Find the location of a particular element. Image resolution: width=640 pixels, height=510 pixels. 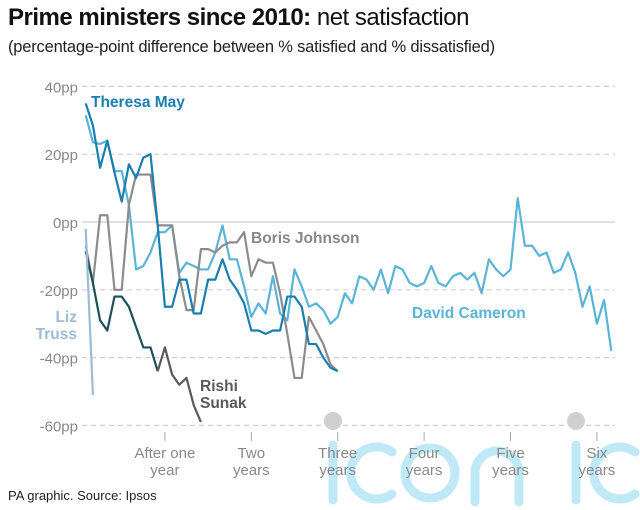

y-tick-label: 0pp is located at coordinates (65, 223).